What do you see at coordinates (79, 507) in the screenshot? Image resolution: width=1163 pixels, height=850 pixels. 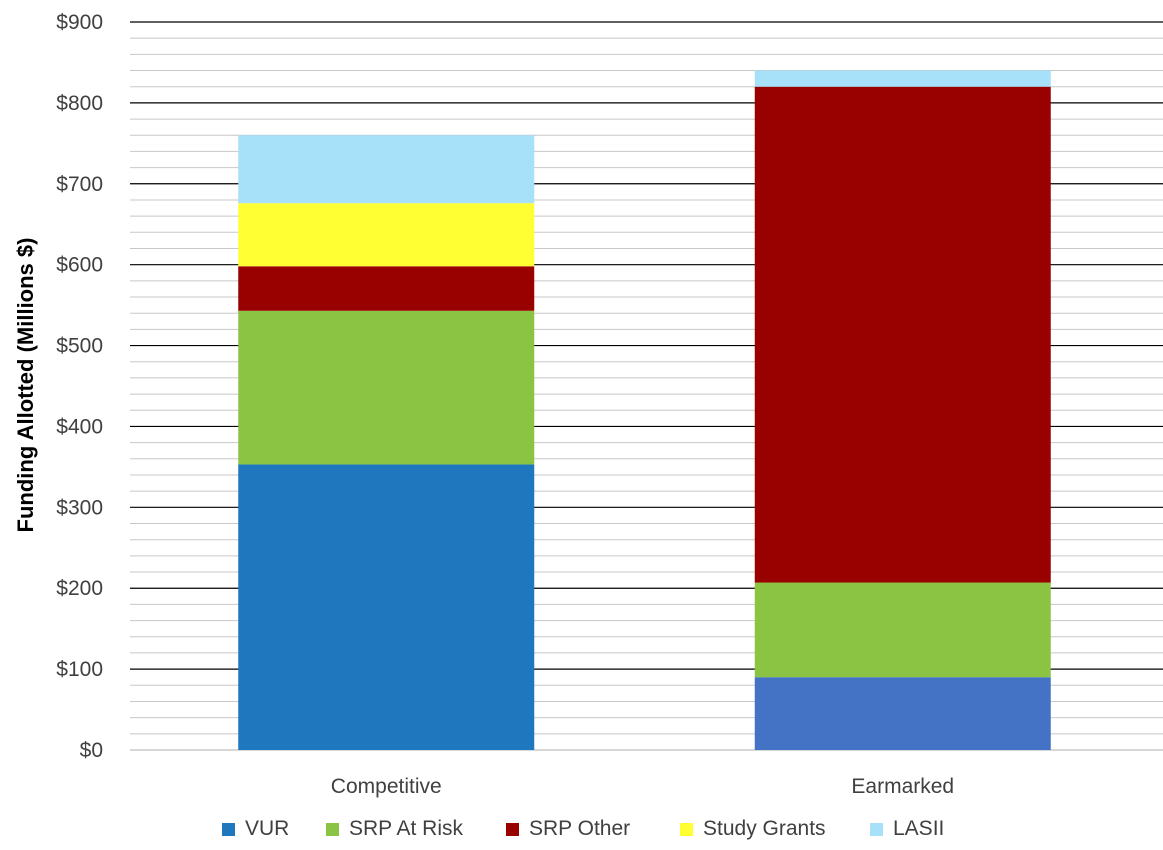 I see `y-tick-label: $300` at bounding box center [79, 507].